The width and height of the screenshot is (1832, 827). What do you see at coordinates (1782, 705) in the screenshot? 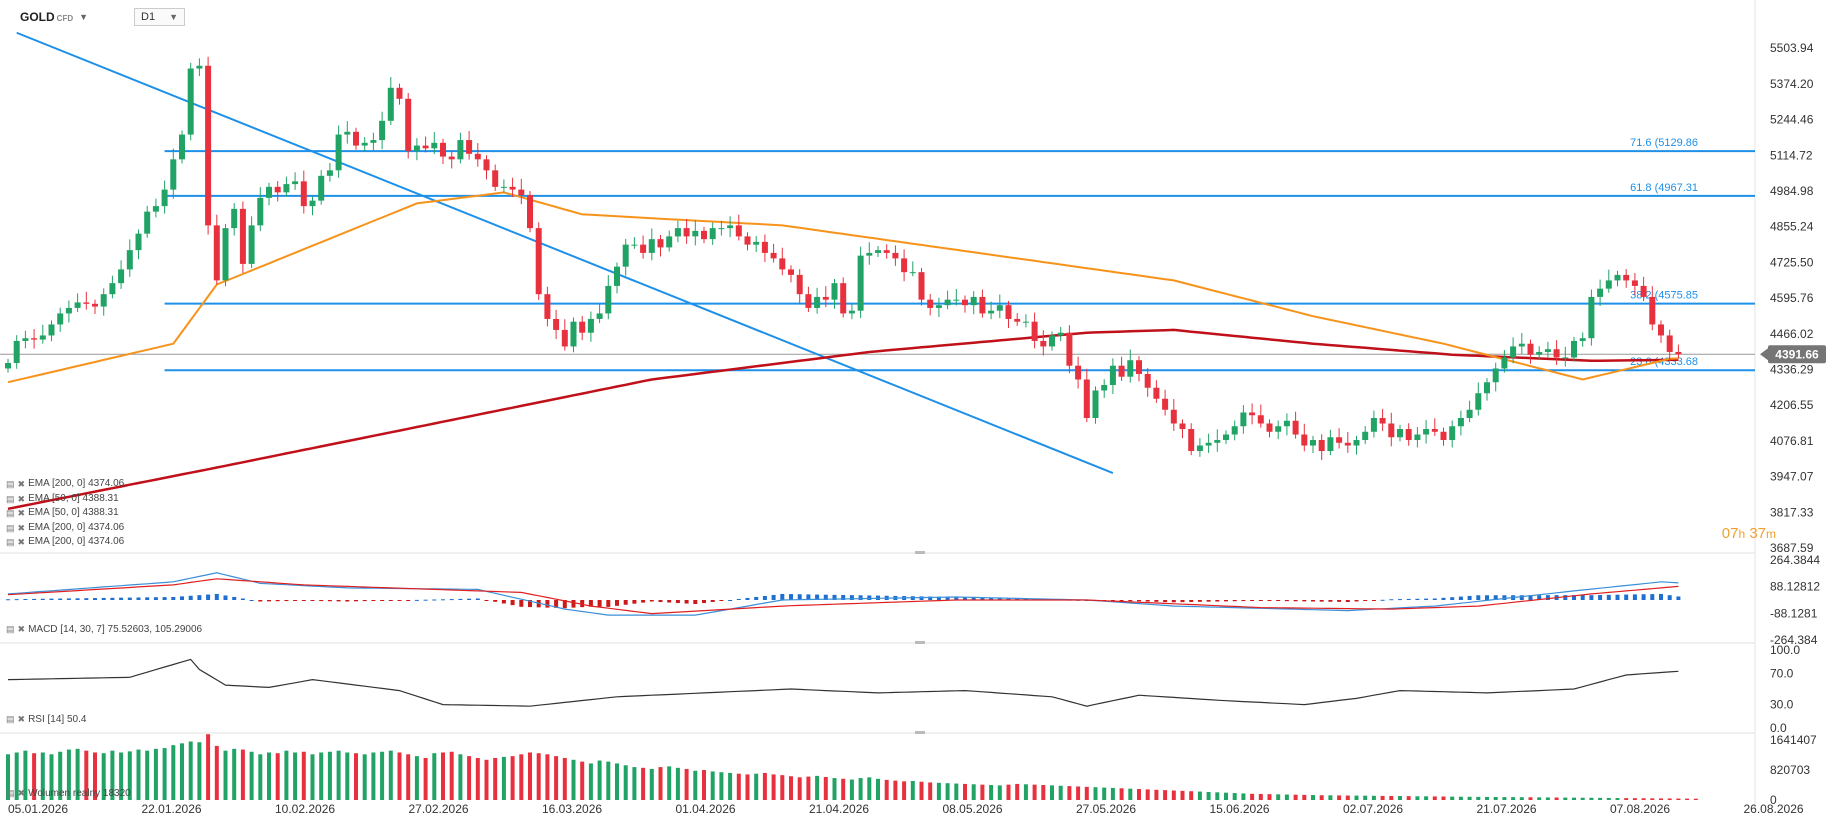
I see `rsi-tick-label: 30.0` at bounding box center [1782, 705].